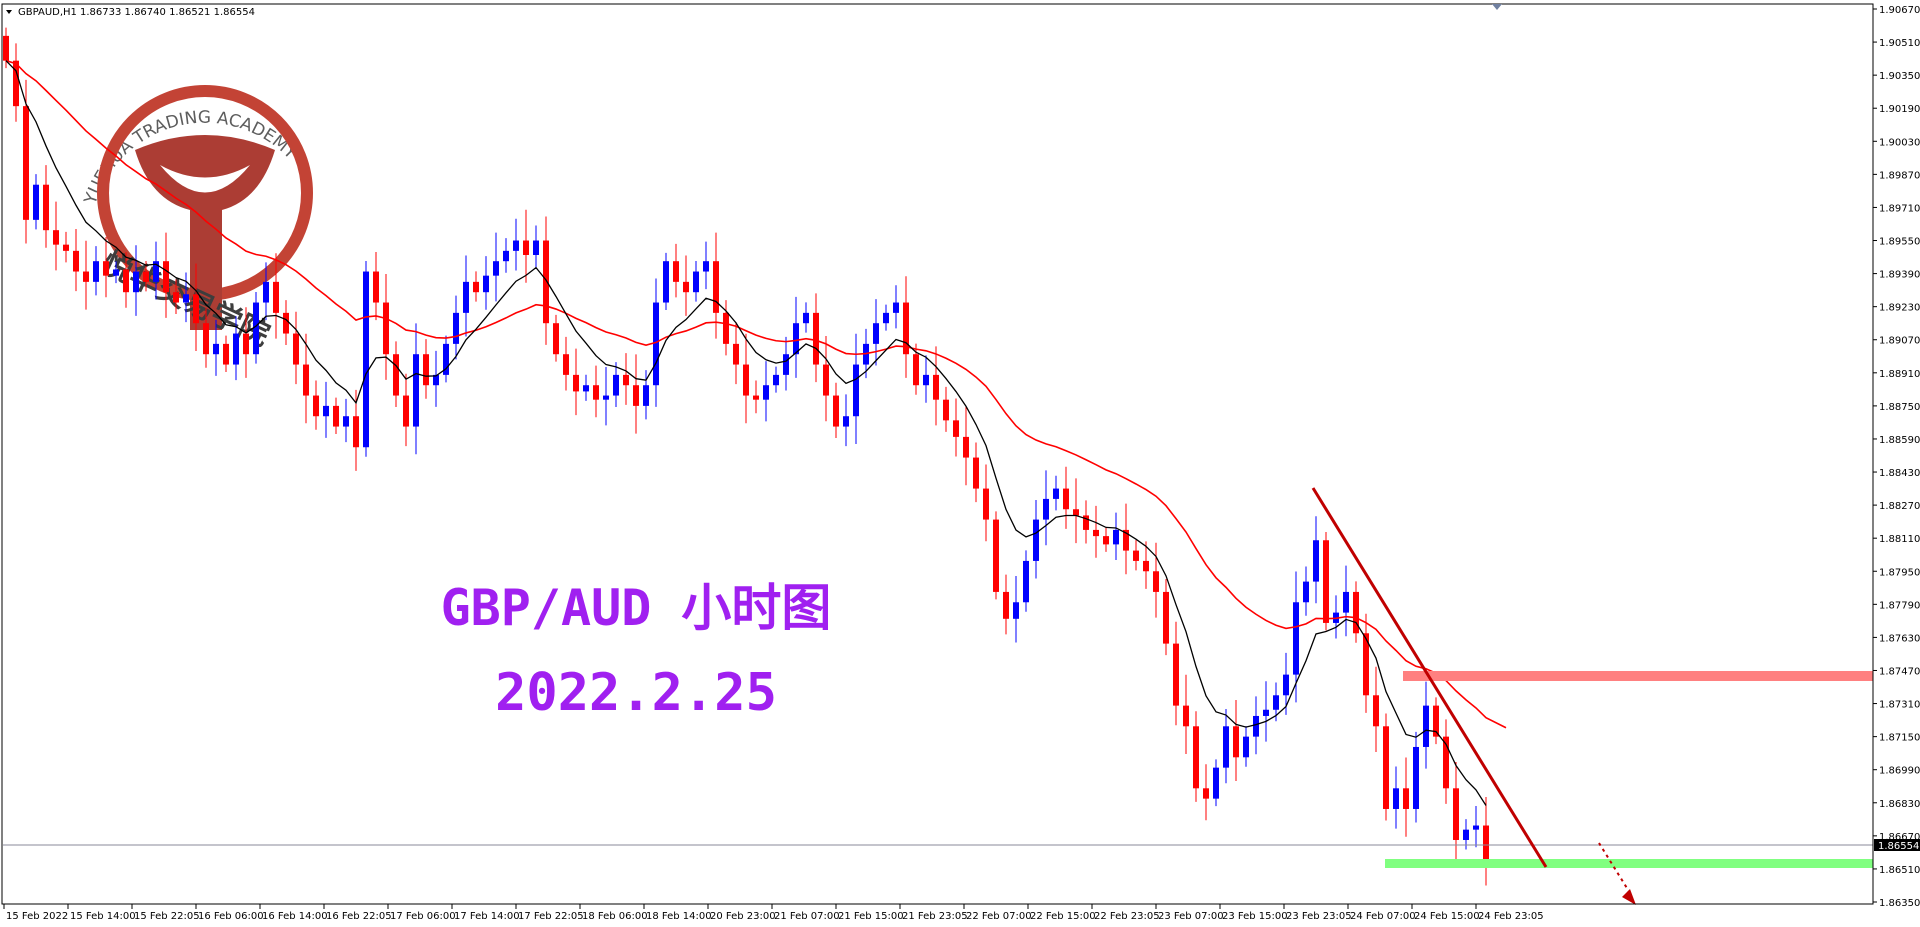  I want to click on dropdown-triangle-icon, so click(9, 12).